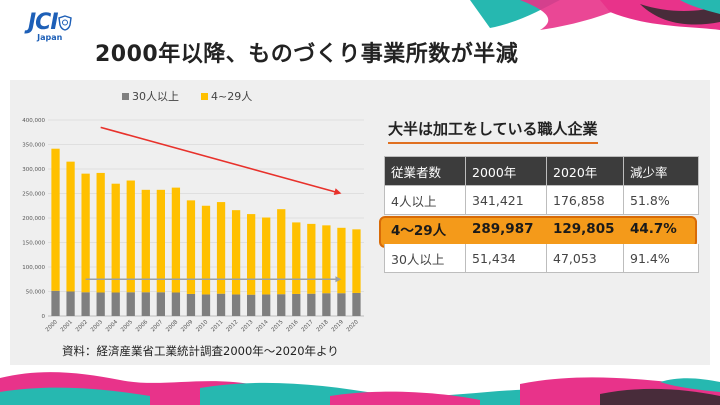 Image resolution: width=720 pixels, height=405 pixels. Describe the element at coordinates (506, 171) in the screenshot. I see `table-header-cell: 2000年` at that location.